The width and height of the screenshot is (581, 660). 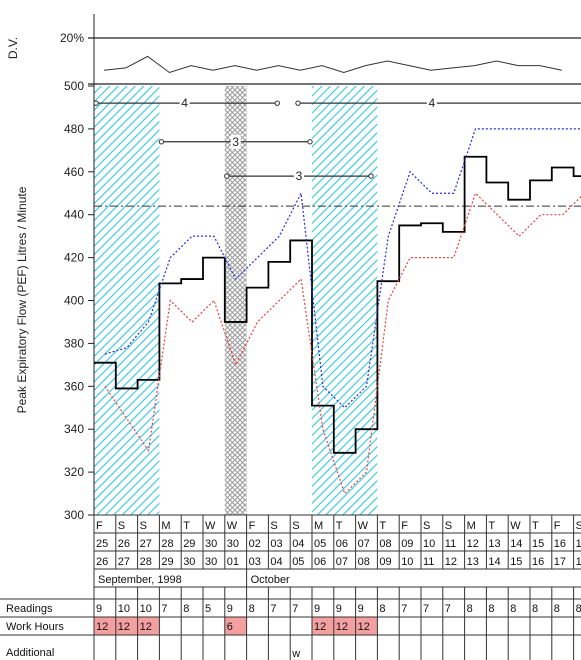 What do you see at coordinates (473, 562) in the screenshot?
I see `table-date-end: 13` at bounding box center [473, 562].